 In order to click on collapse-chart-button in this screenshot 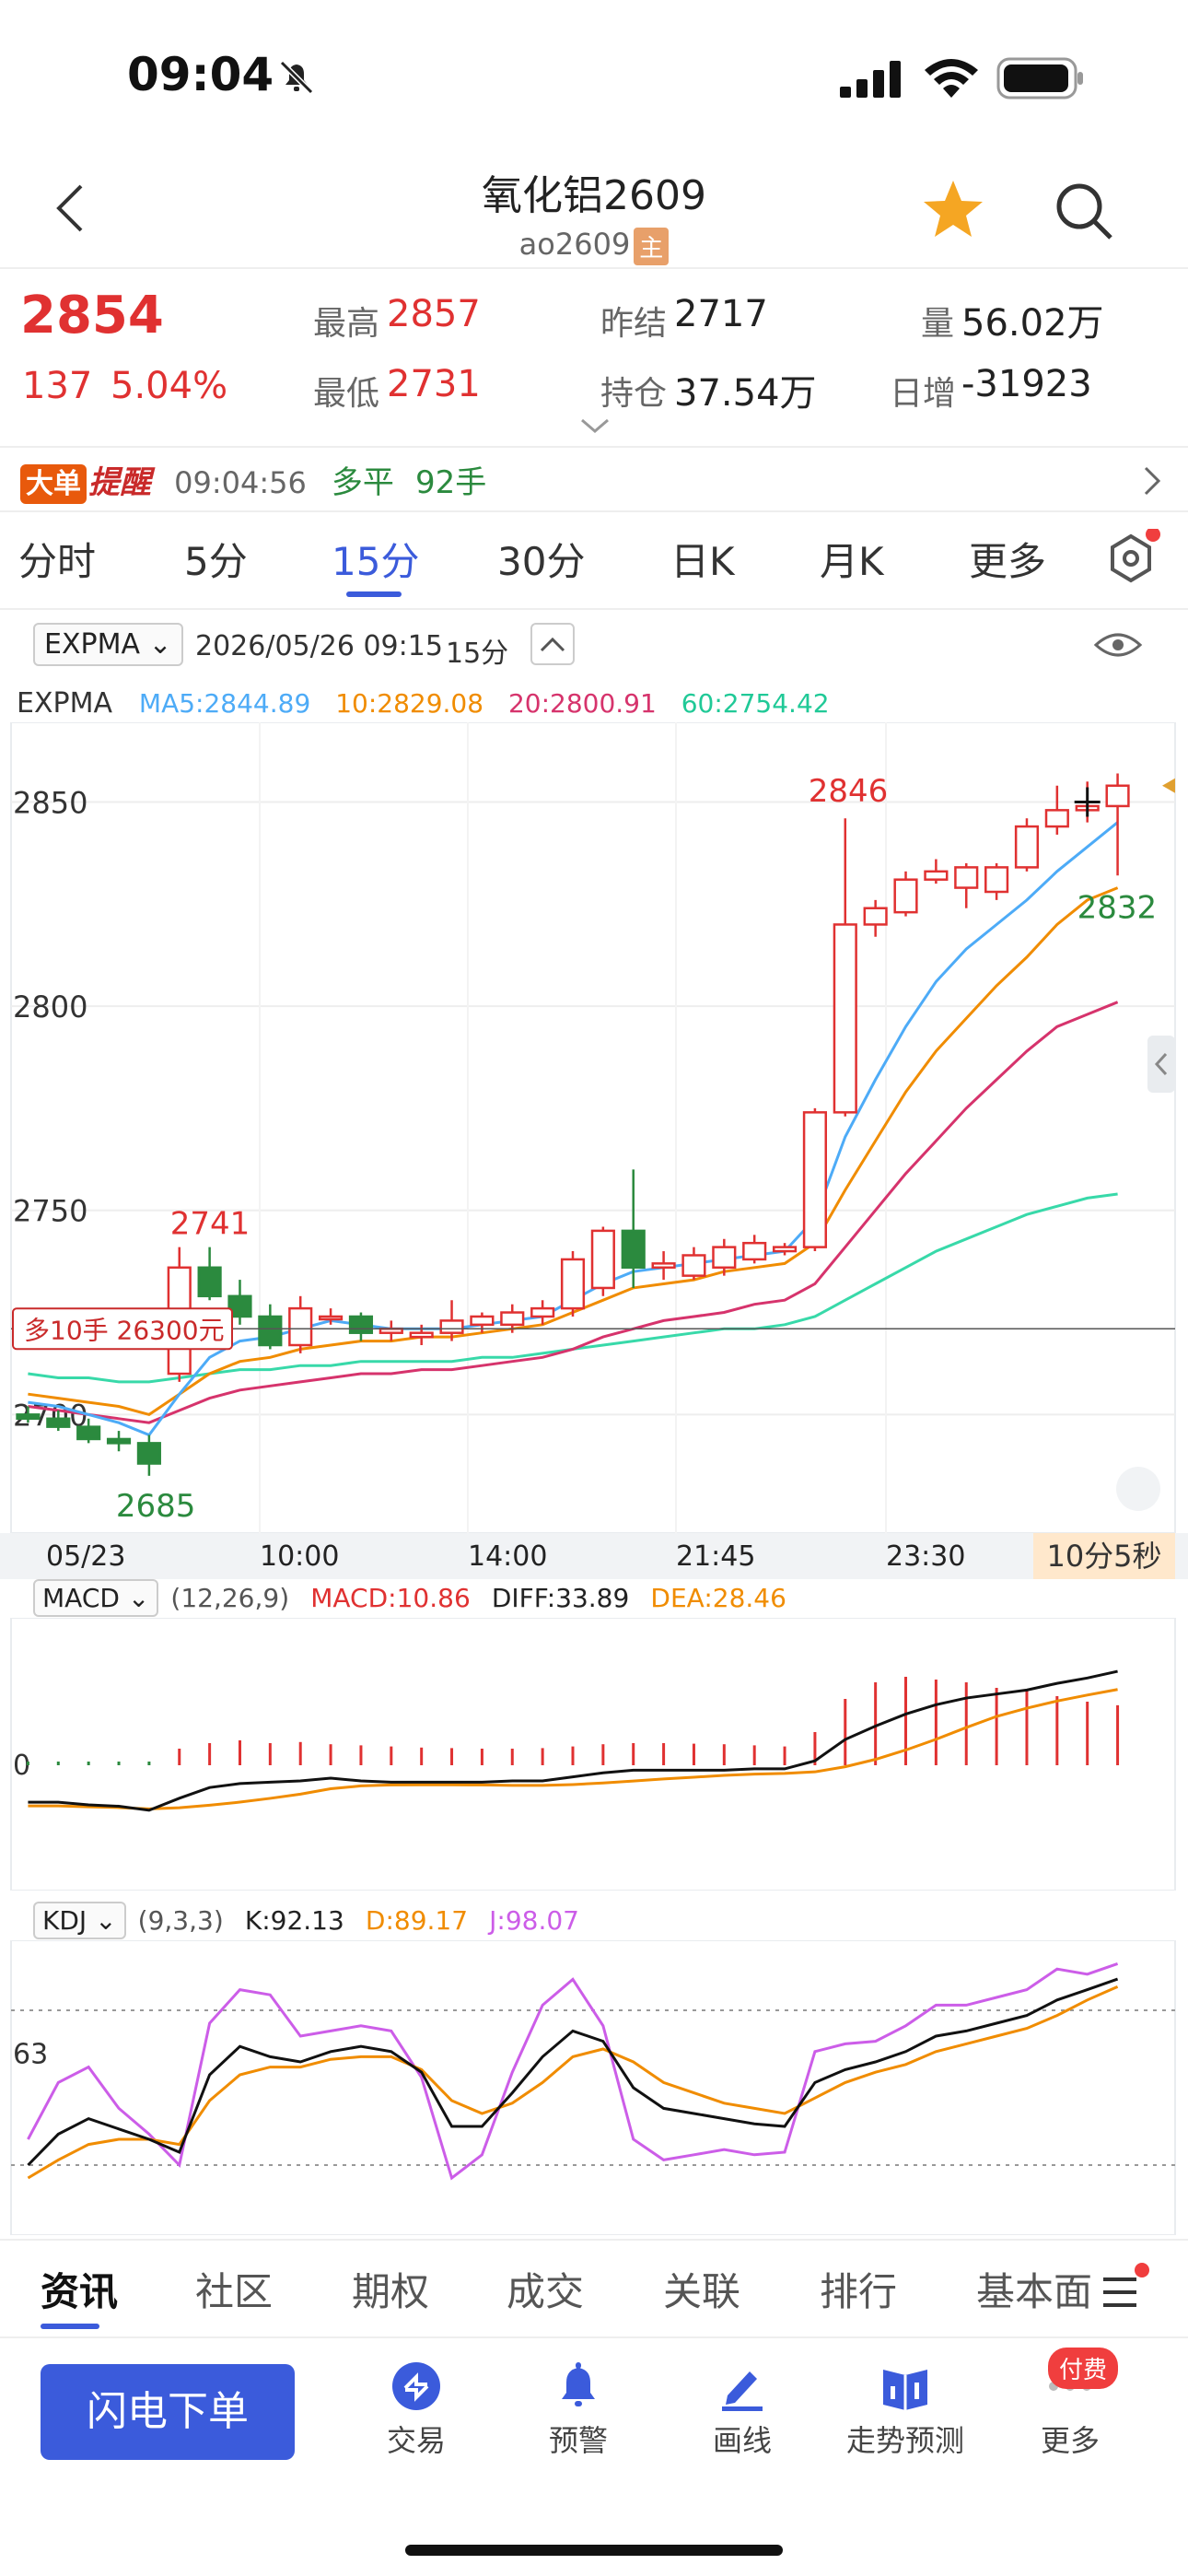, I will do `click(552, 644)`.